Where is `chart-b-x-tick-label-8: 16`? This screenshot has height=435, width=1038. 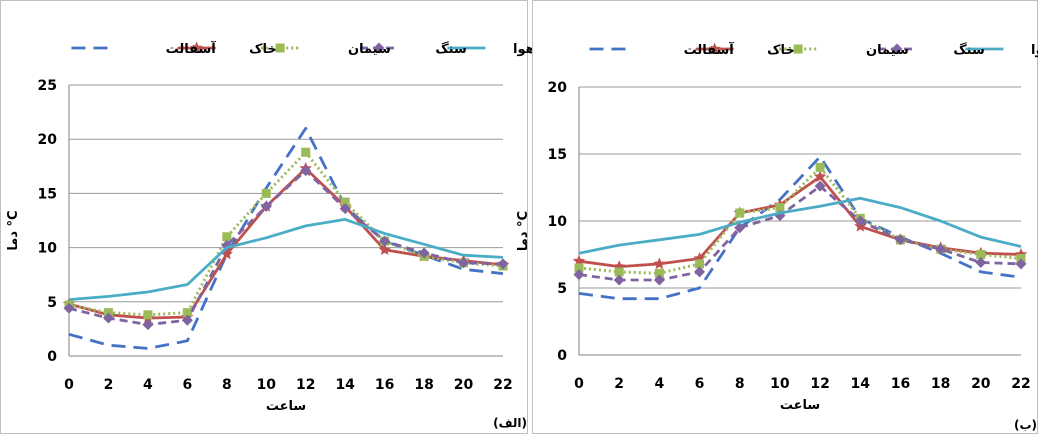 chart-b-x-tick-label-8: 16 is located at coordinates (900, 384).